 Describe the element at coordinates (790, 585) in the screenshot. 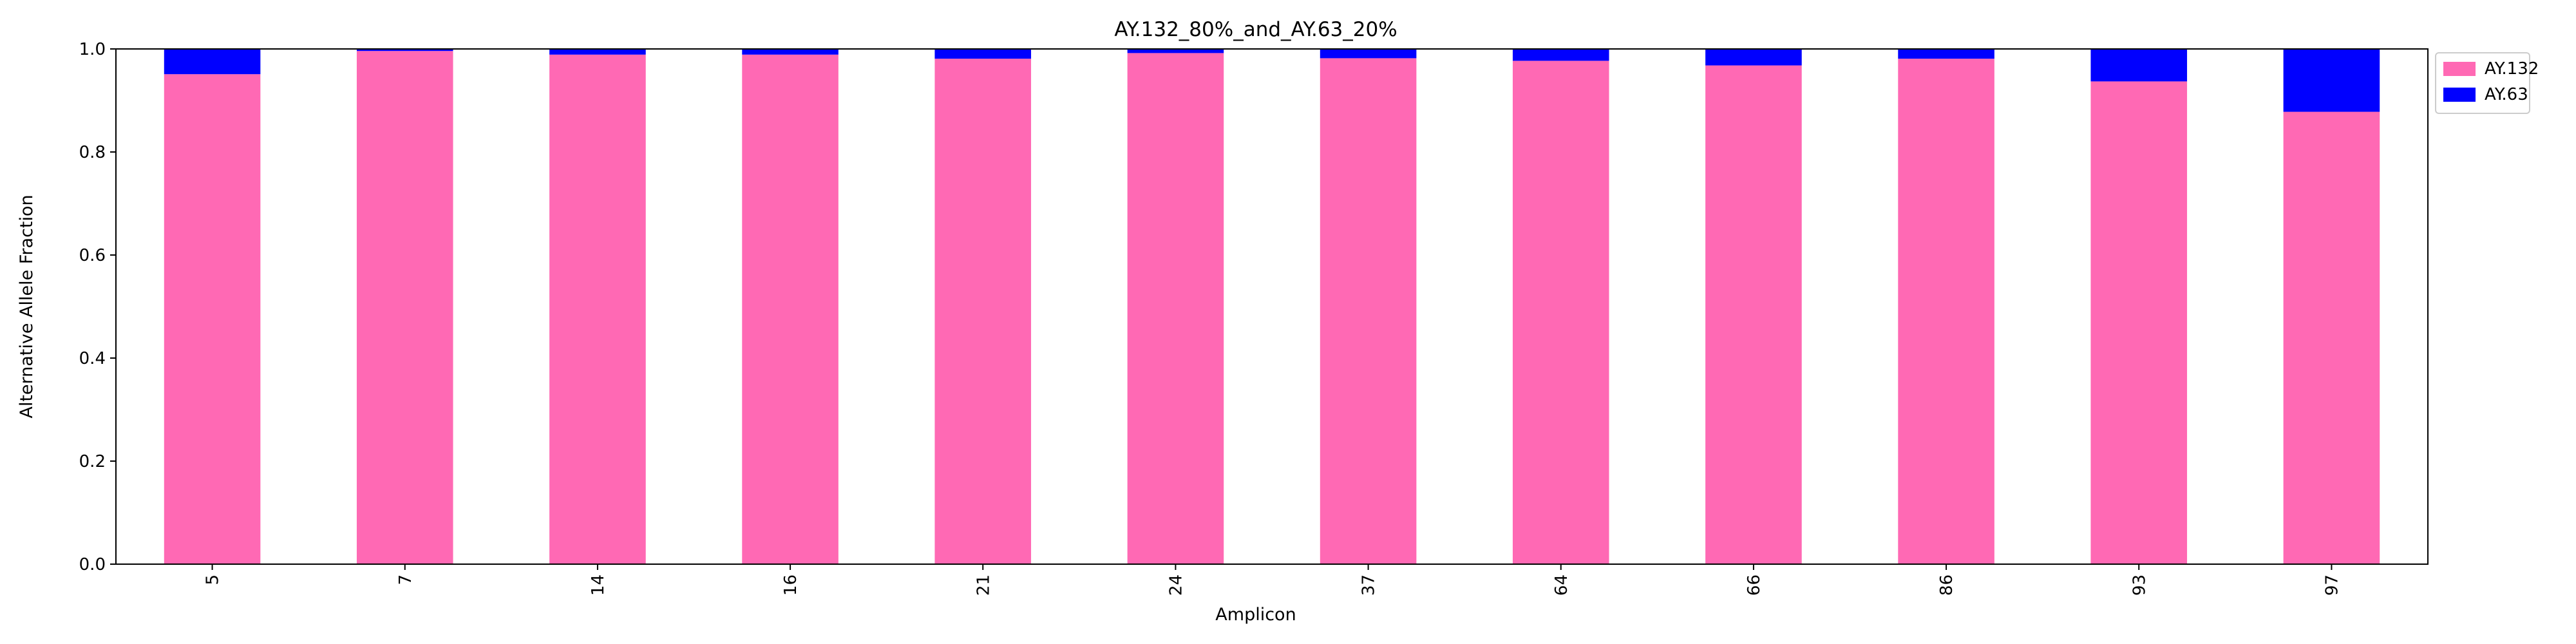

I see `x-tick-label: 16` at that location.